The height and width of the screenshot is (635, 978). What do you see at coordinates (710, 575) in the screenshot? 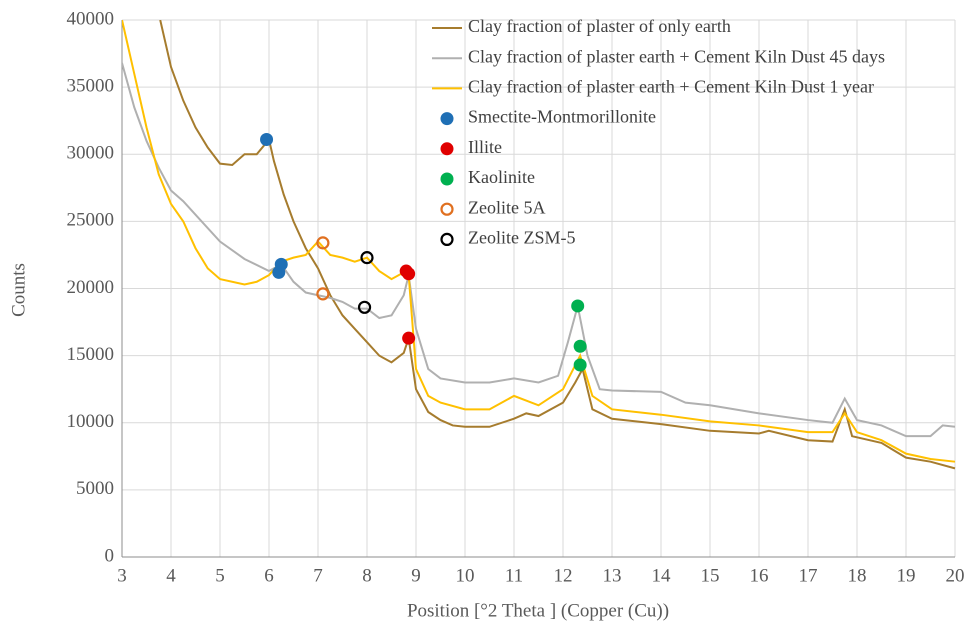
I see `x-tick-label: 15` at bounding box center [710, 575].